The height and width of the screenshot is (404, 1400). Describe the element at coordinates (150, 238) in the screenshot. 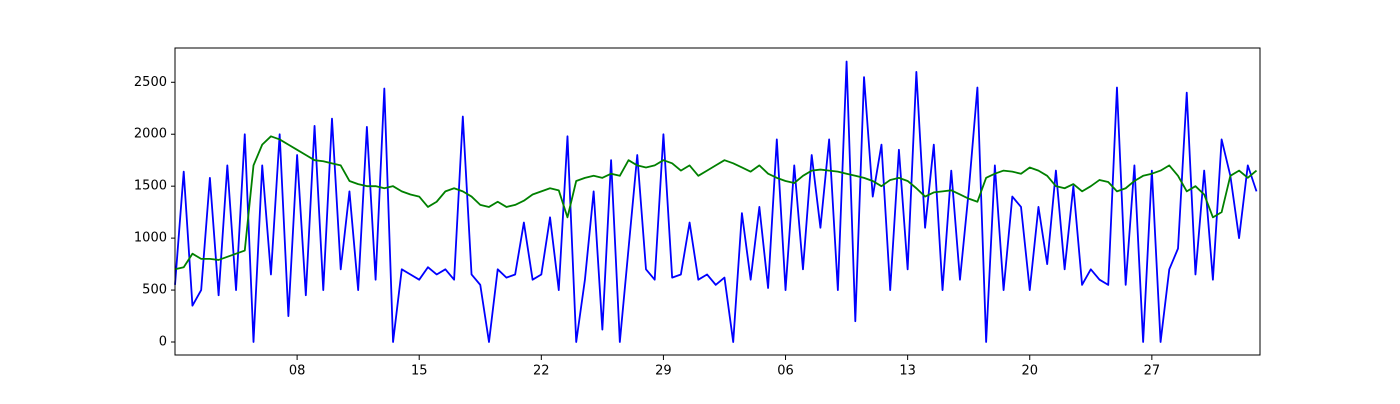

I see `y-tick-label: 1000` at that location.